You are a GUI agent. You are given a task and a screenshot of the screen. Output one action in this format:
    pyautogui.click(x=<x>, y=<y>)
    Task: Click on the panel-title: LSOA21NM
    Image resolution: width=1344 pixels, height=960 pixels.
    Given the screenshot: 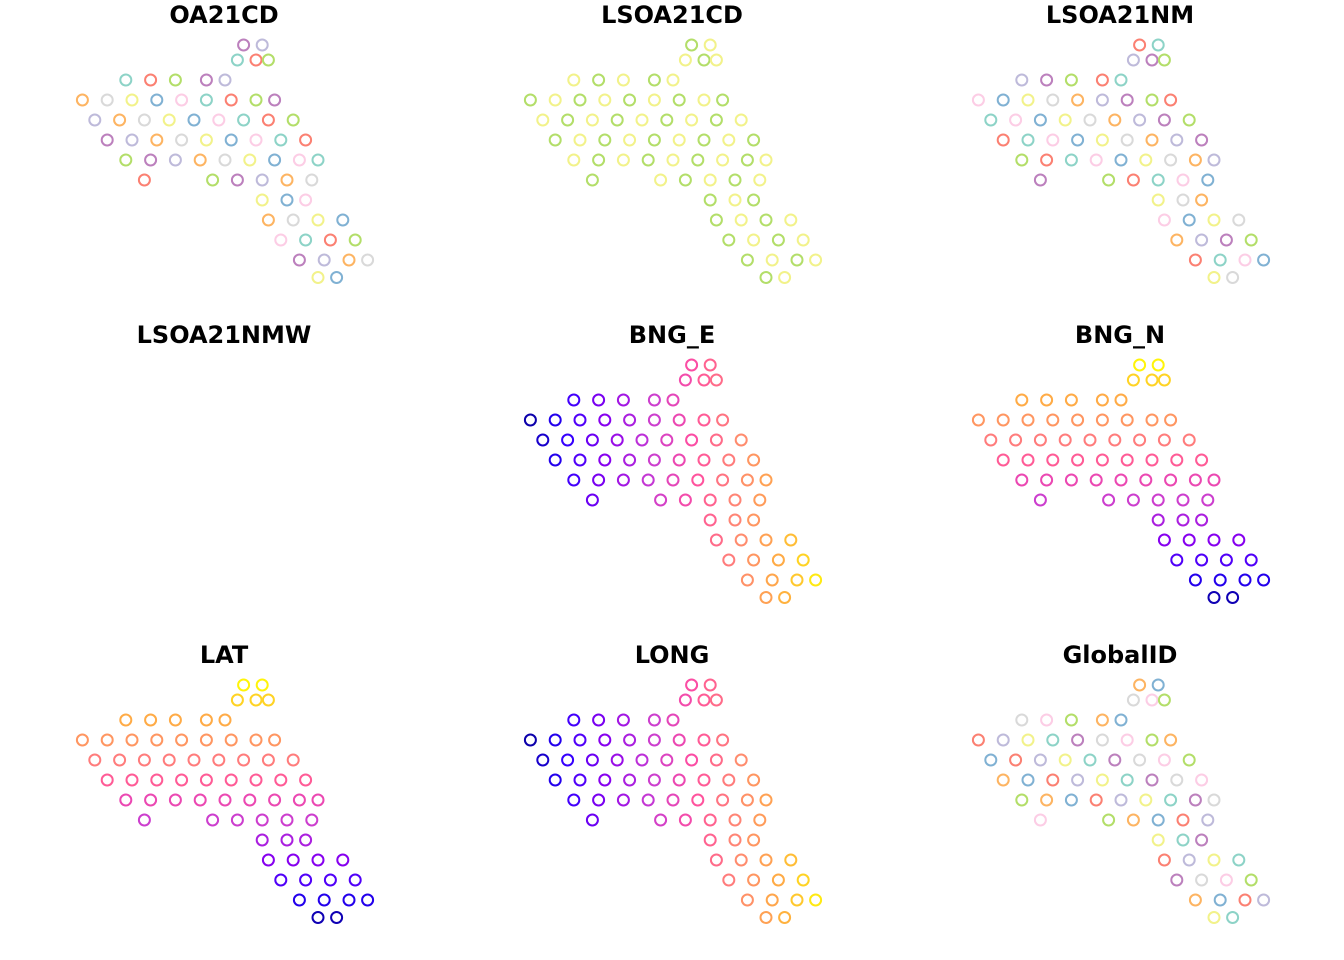 What is the action you would take?
    pyautogui.click(x=1120, y=15)
    